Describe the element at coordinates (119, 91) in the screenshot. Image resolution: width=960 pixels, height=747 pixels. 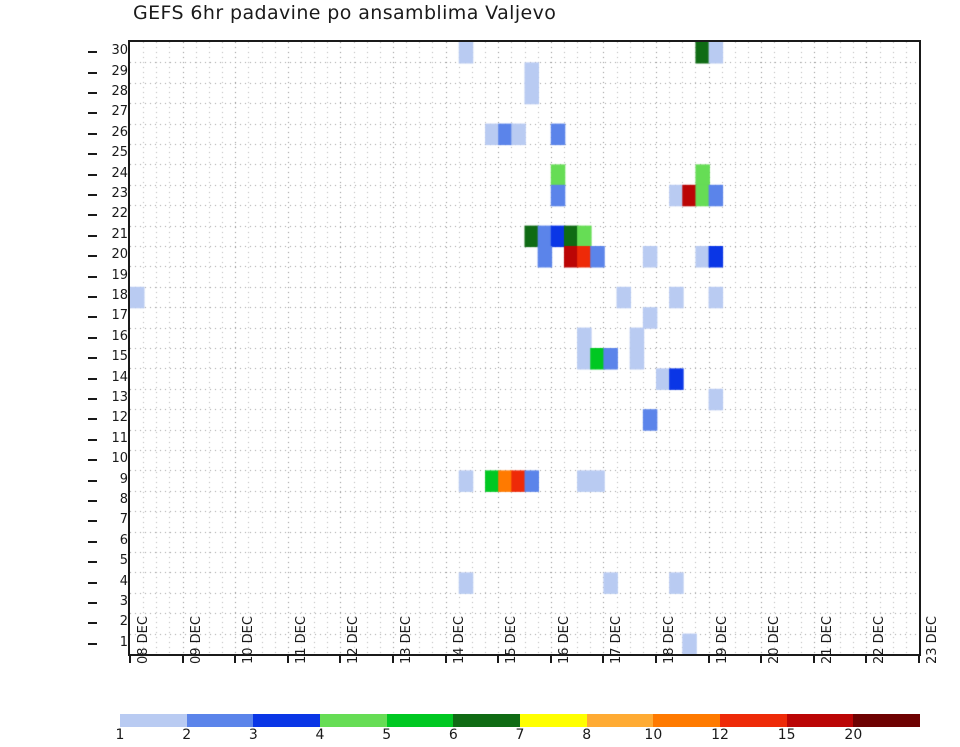
I see `y-tick-label: 28` at that location.